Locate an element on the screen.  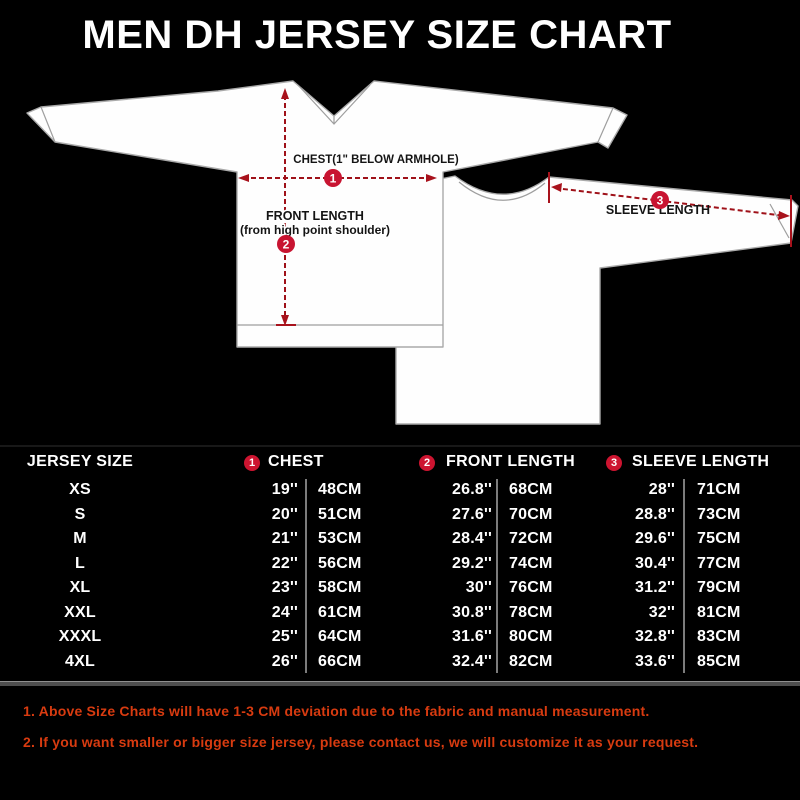
front-left-cuff-seam is located at coordinates (48, 124).